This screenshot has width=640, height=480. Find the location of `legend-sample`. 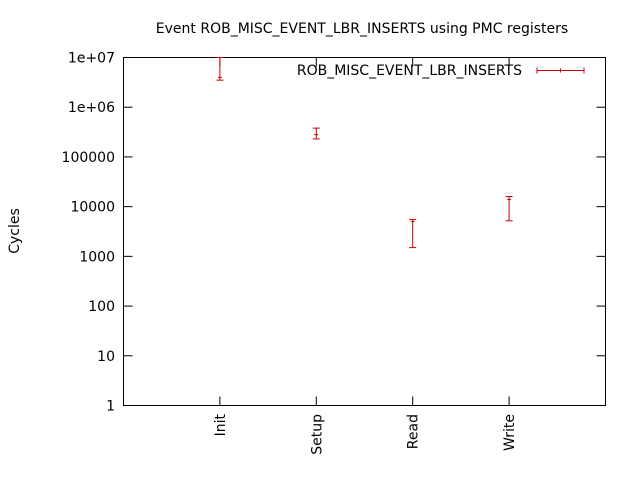

legend-sample is located at coordinates (560, 70).